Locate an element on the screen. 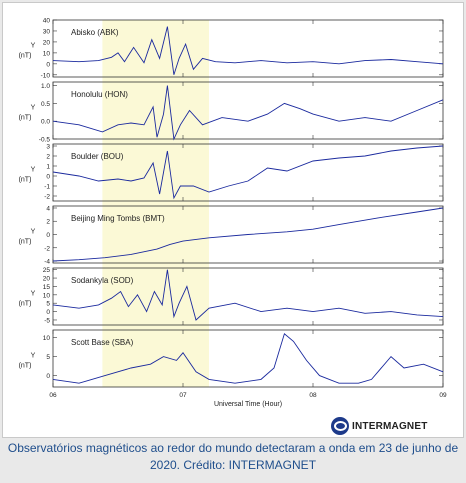 The image size is (466, 483). y-tick-label: 0.5 is located at coordinates (45, 104).